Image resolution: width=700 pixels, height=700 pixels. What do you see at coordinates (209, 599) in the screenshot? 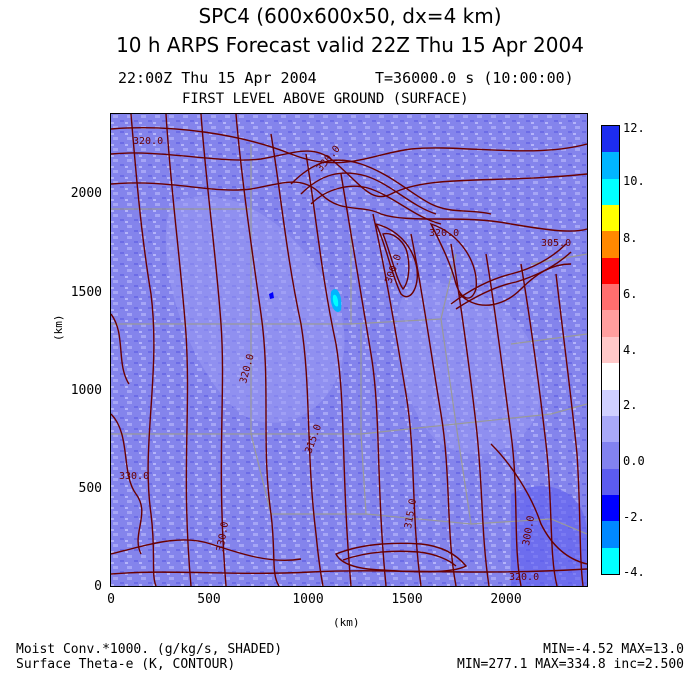
I see `x-tick-label: 500` at bounding box center [209, 599].